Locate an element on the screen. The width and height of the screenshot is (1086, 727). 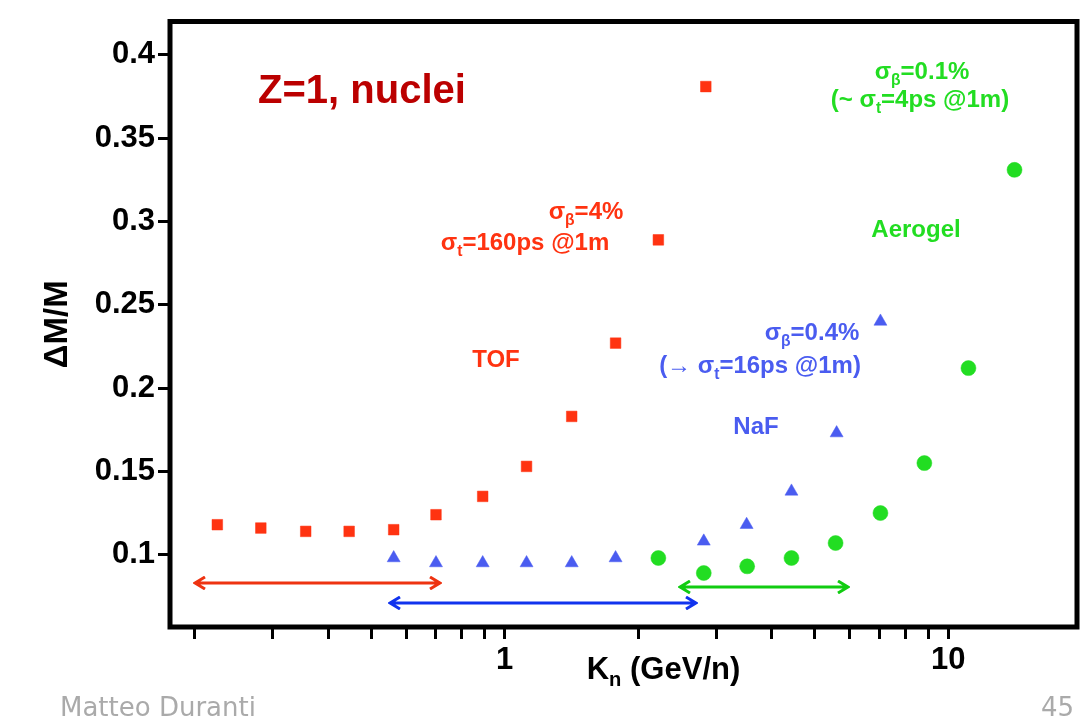
y-axis-title: ΔM/M is located at coordinates (56, 324).